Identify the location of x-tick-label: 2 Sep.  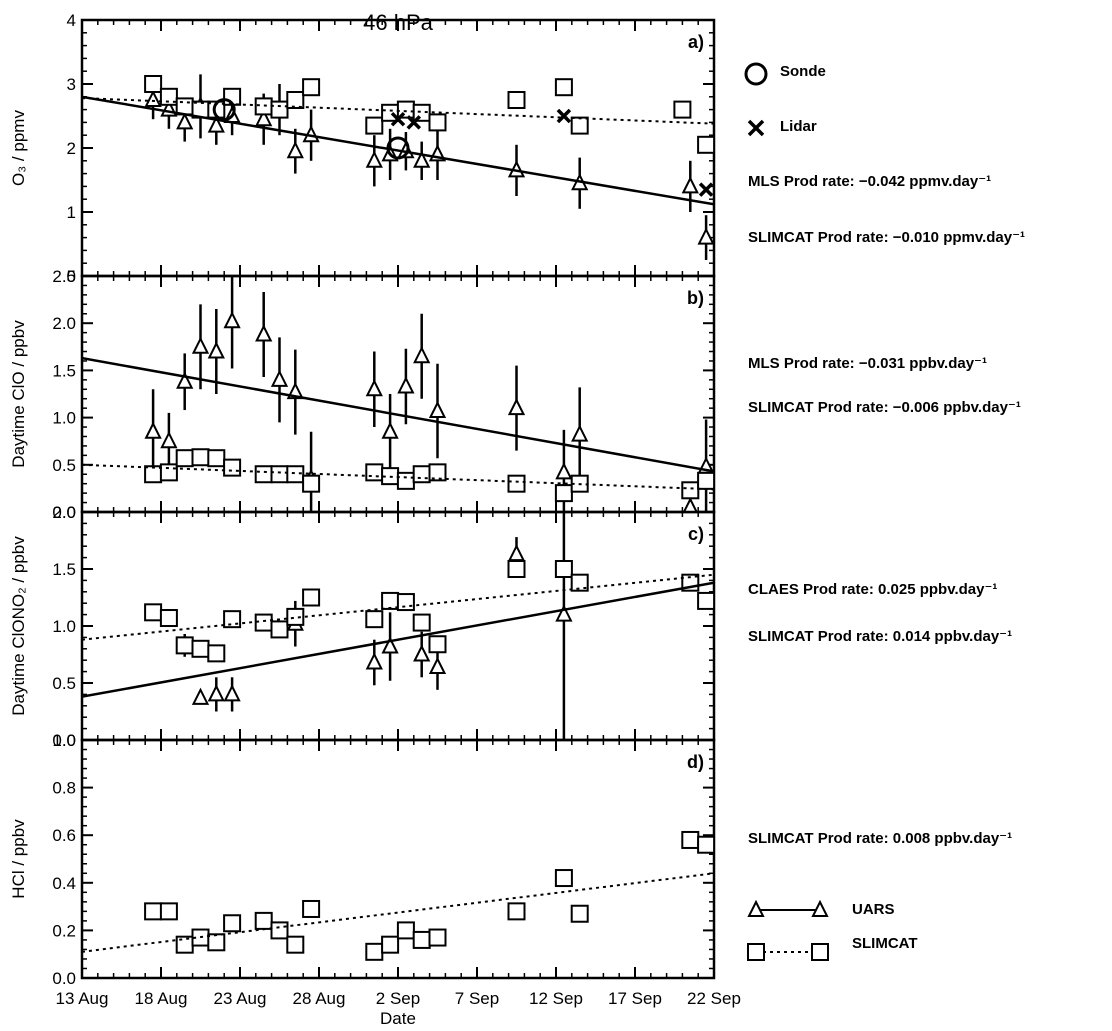
(398, 998).